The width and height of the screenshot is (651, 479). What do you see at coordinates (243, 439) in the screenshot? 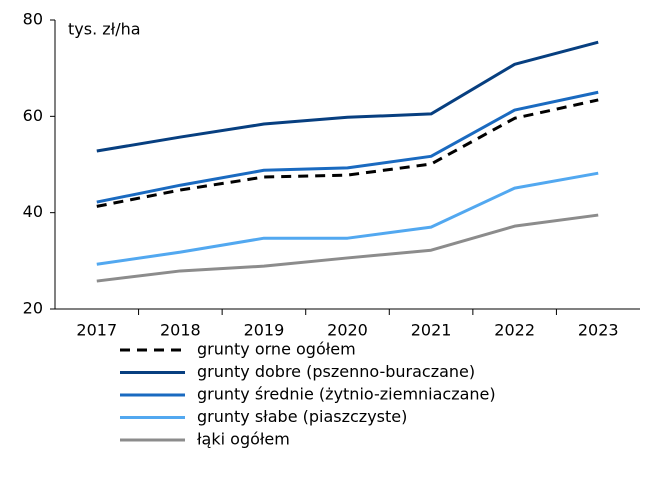
I see `legend-label: łąki ogółem` at bounding box center [243, 439].